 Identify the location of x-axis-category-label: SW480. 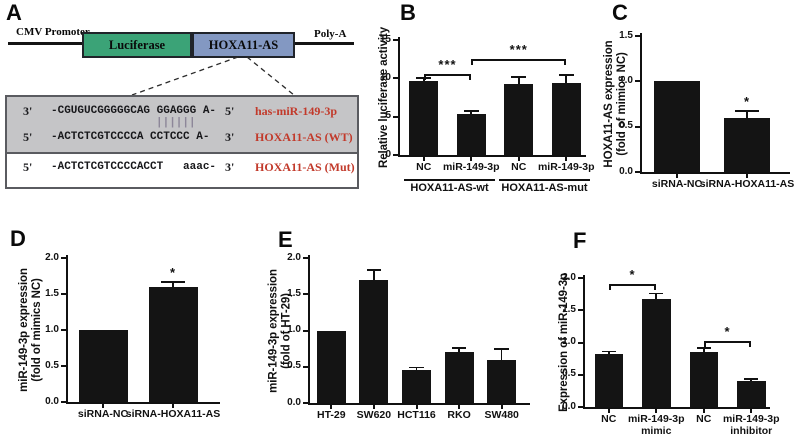
(501, 415).